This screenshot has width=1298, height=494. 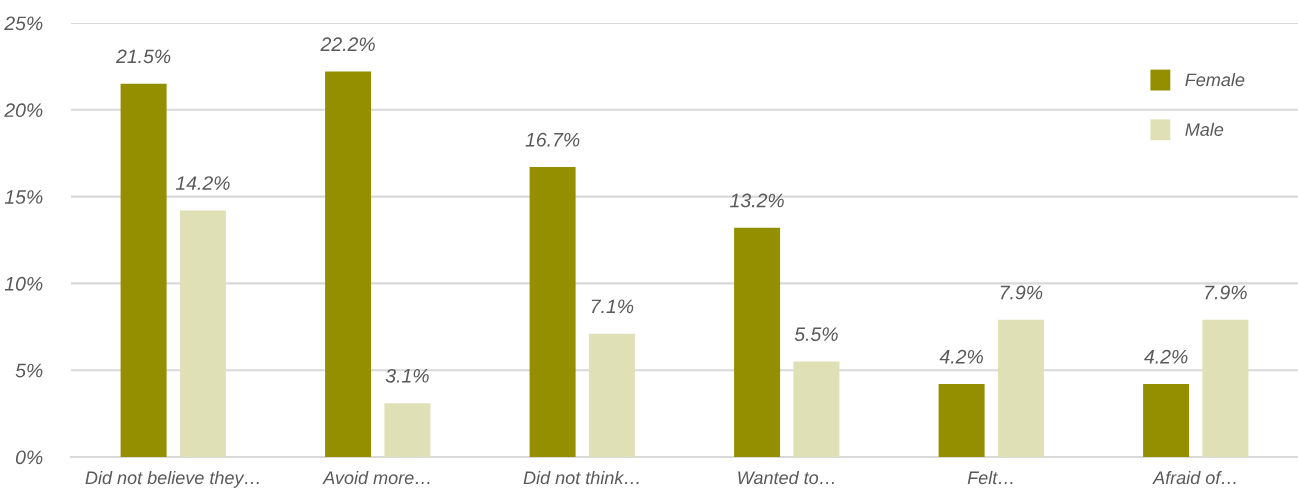 I want to click on data-label: 14.2%, so click(x=202, y=183).